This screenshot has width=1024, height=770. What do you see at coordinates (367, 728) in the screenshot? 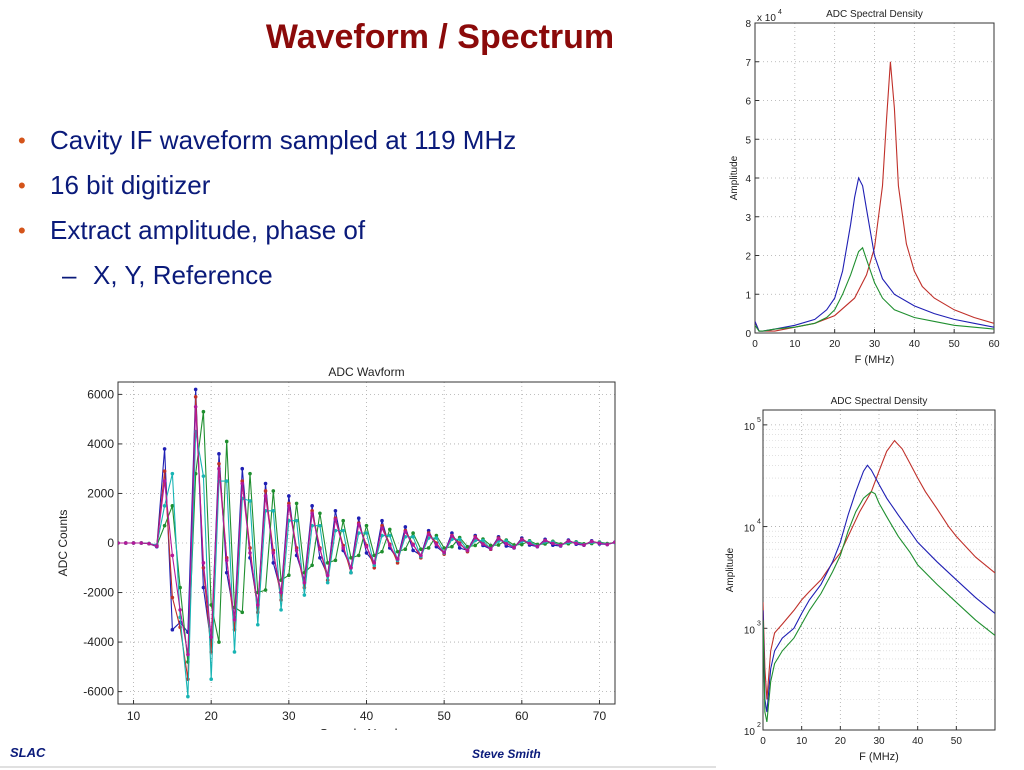
I see `x-axis-label: Sample Number` at bounding box center [367, 728].